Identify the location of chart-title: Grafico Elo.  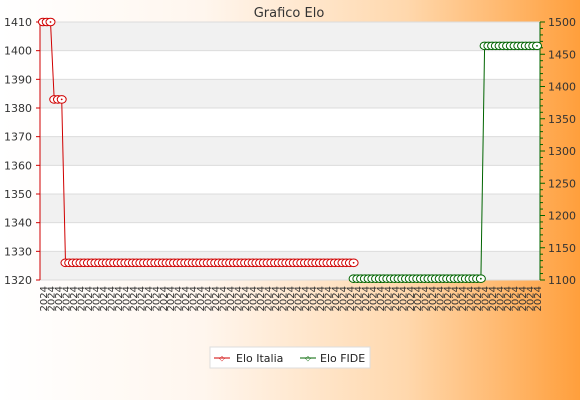
(289, 13).